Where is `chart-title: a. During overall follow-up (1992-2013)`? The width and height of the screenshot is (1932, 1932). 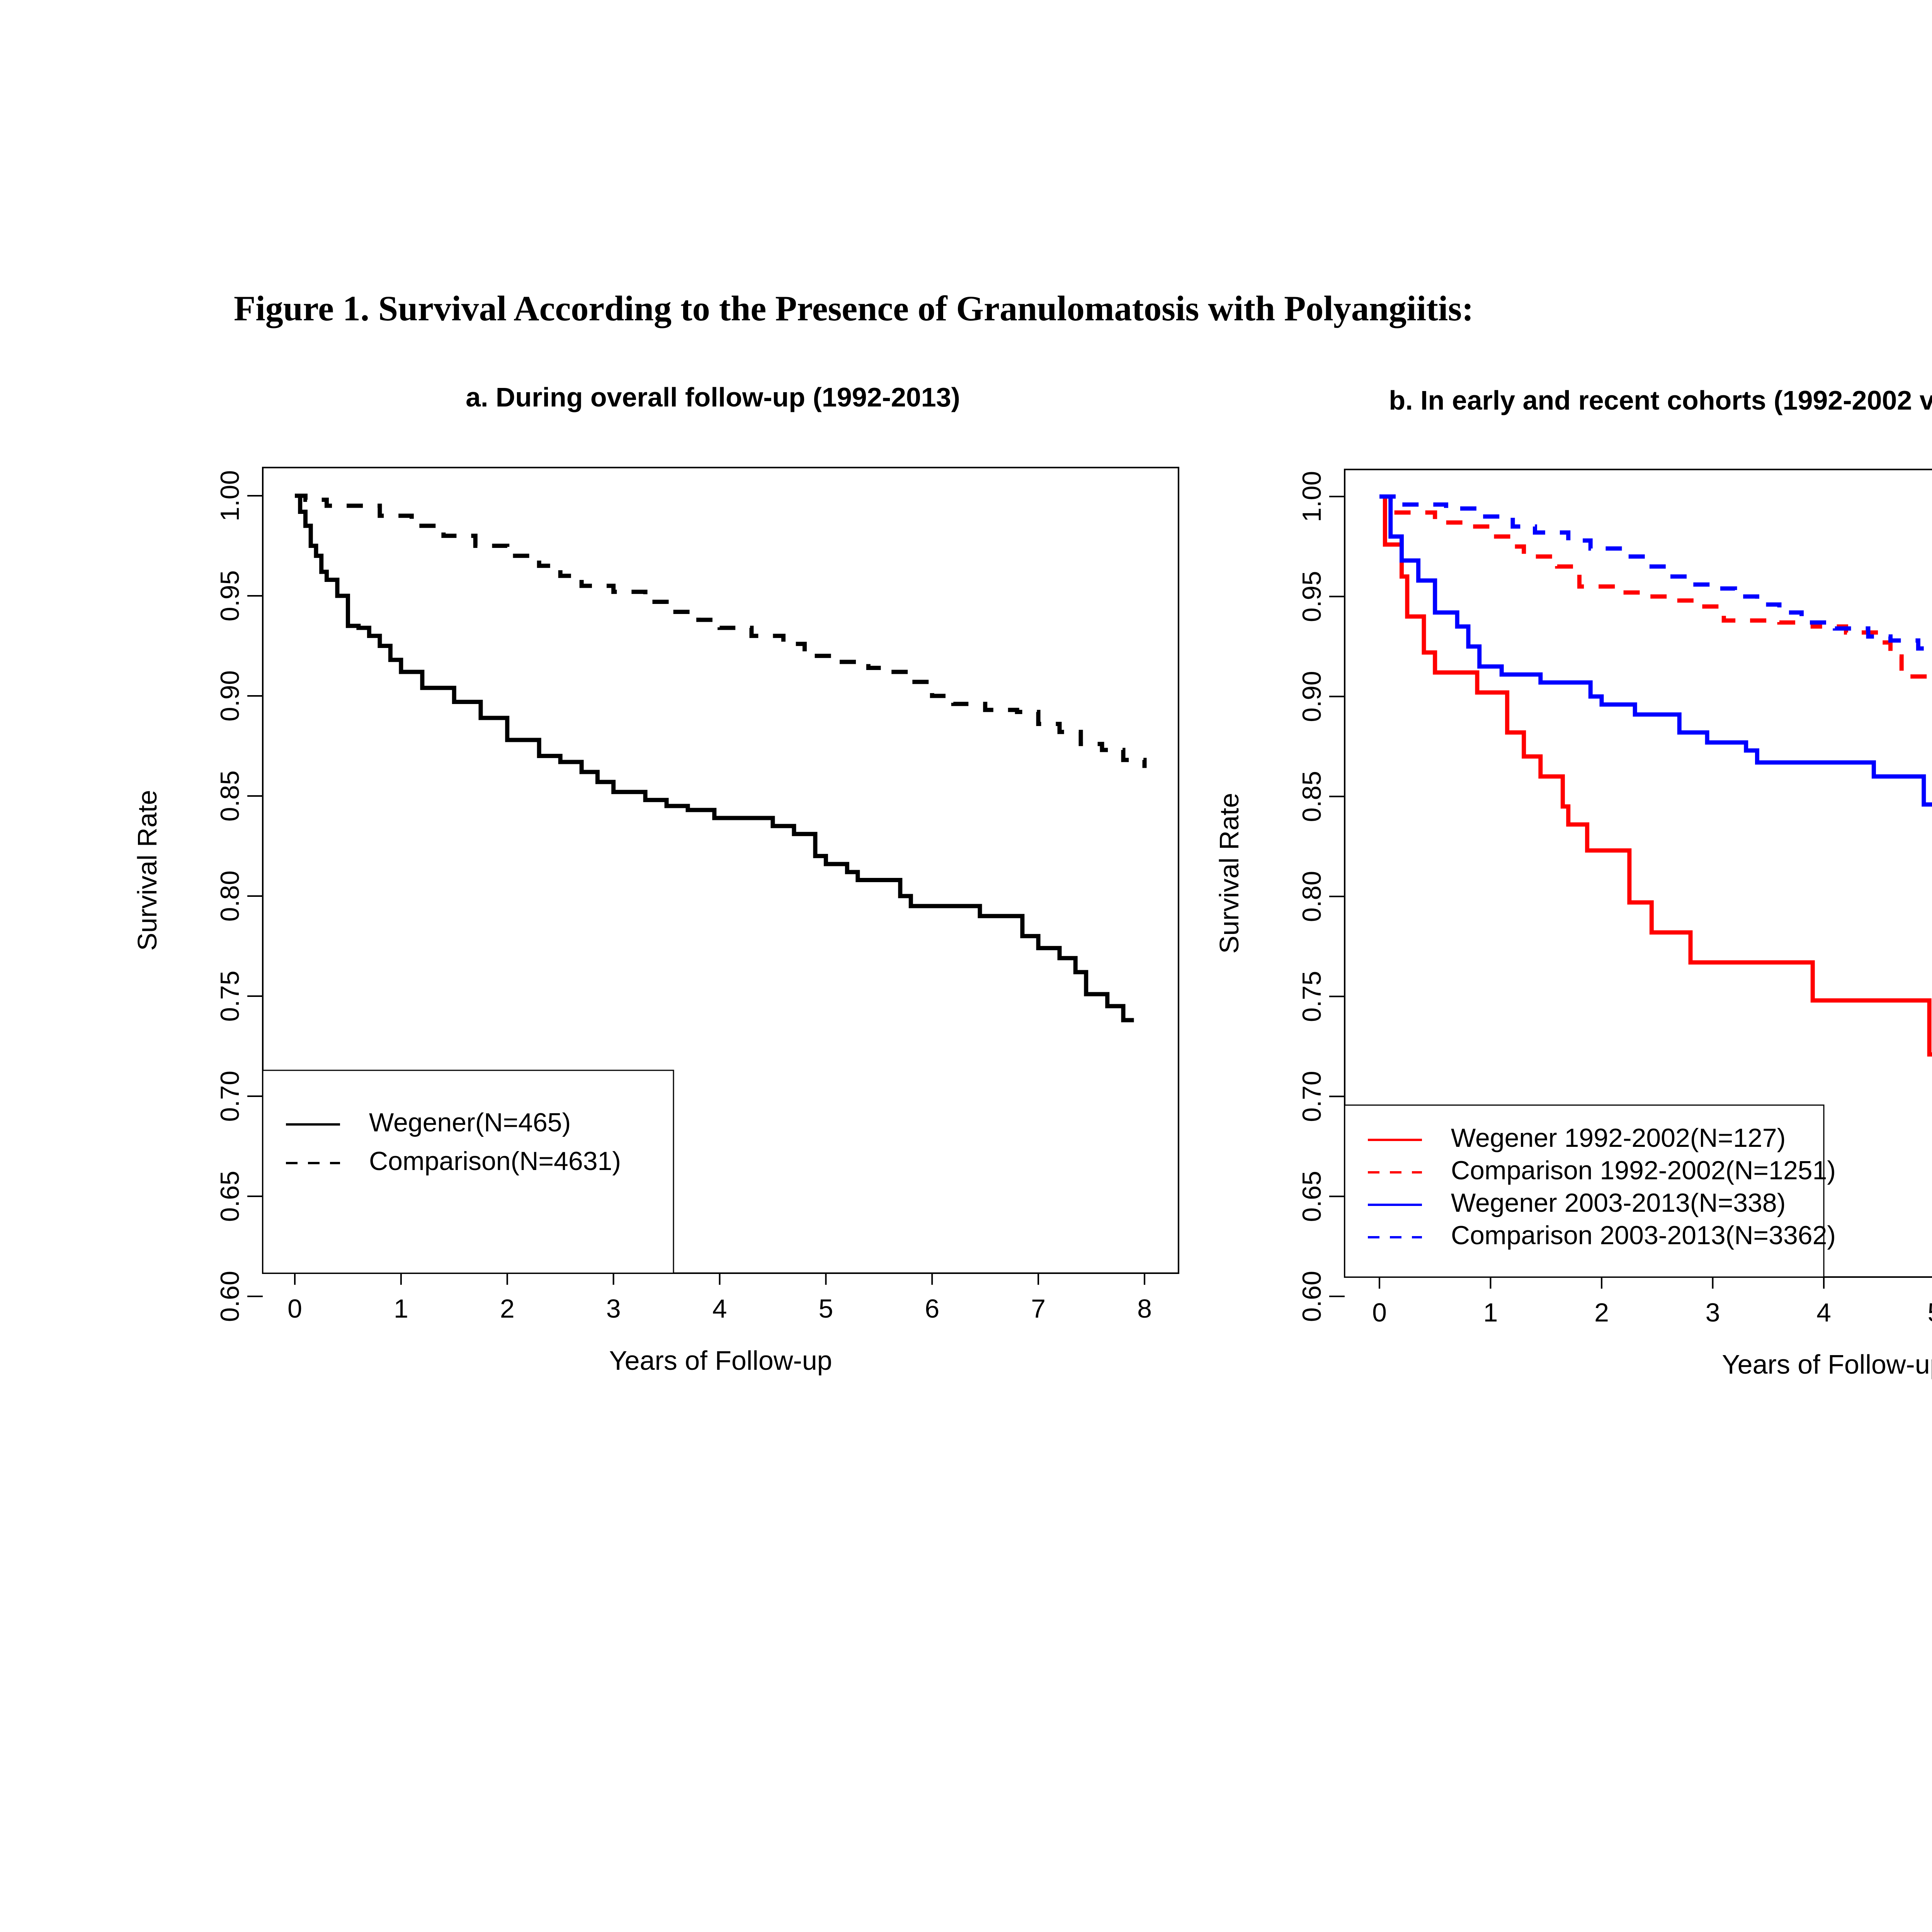
chart-title: a. During overall follow-up (1992-2013) is located at coordinates (713, 397).